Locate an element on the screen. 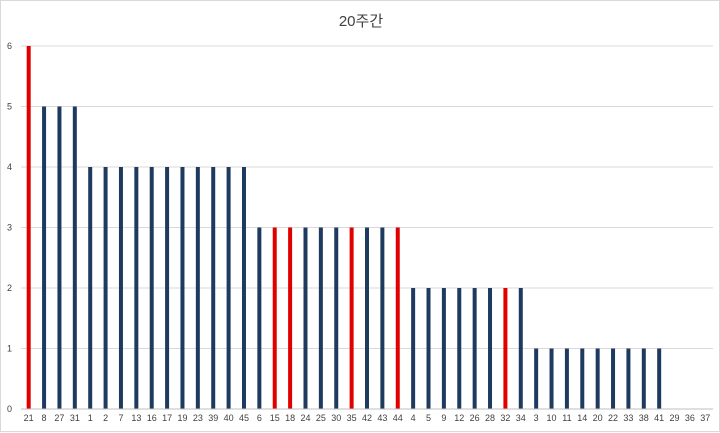 The width and height of the screenshot is (720, 433). x-tick-label: 11 is located at coordinates (566, 418).